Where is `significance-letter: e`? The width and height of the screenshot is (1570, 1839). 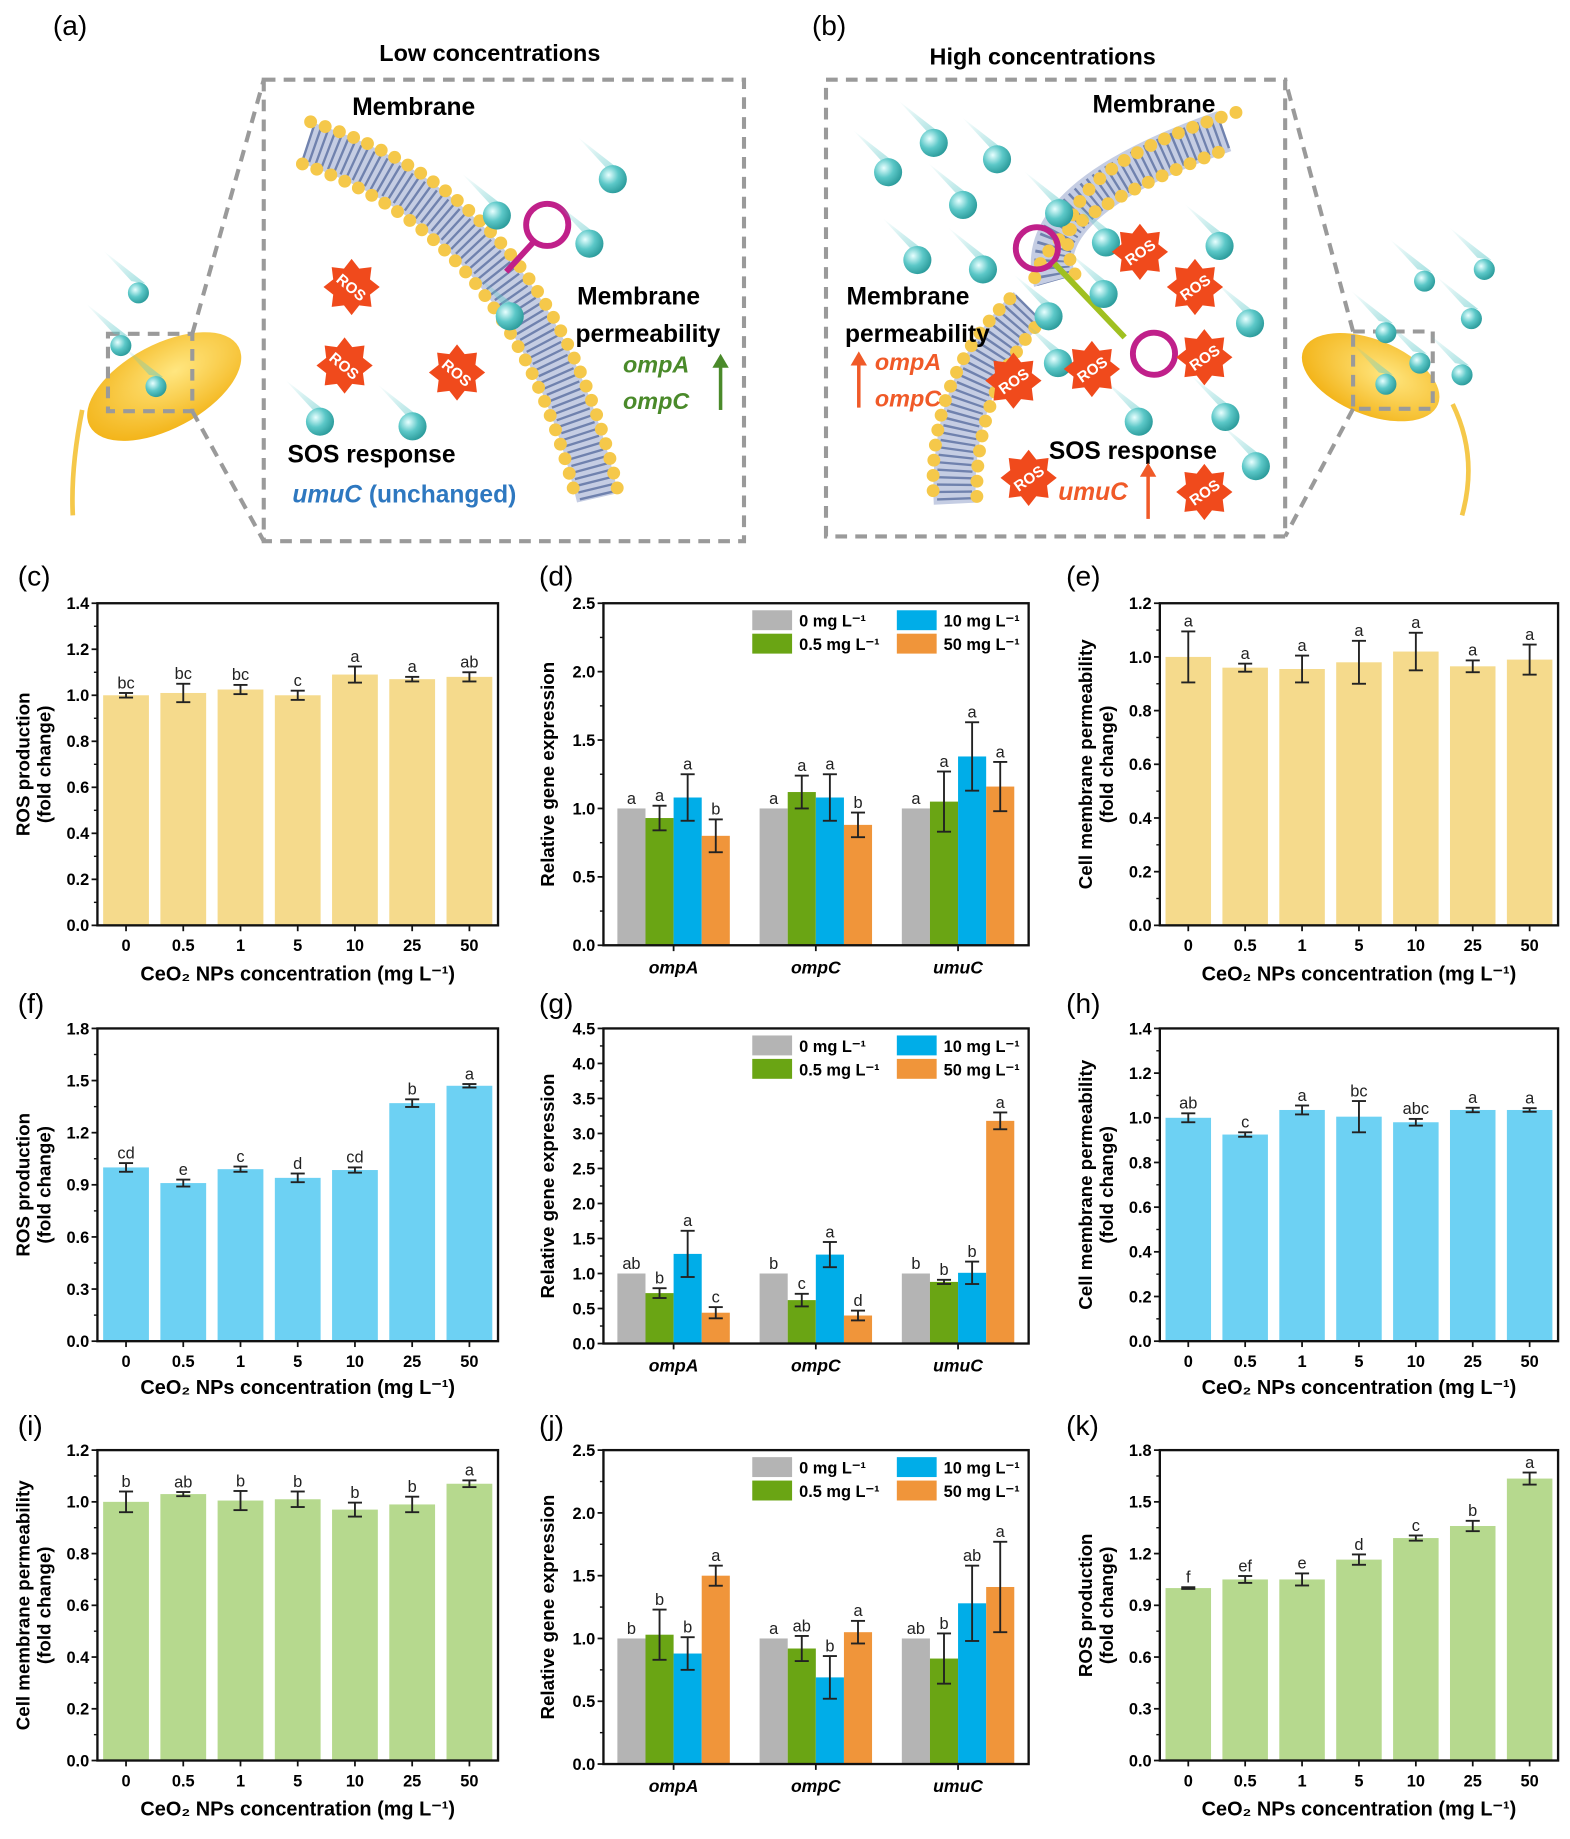 significance-letter: e is located at coordinates (1302, 1564).